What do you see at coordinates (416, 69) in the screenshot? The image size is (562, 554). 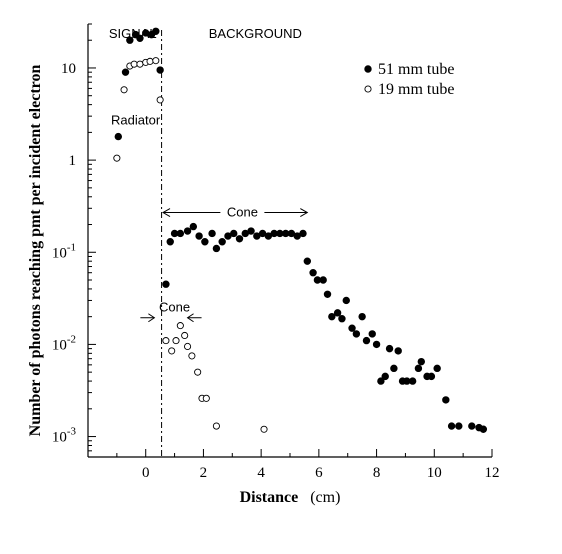 I see `legend-label: 51 mm tube` at bounding box center [416, 69].